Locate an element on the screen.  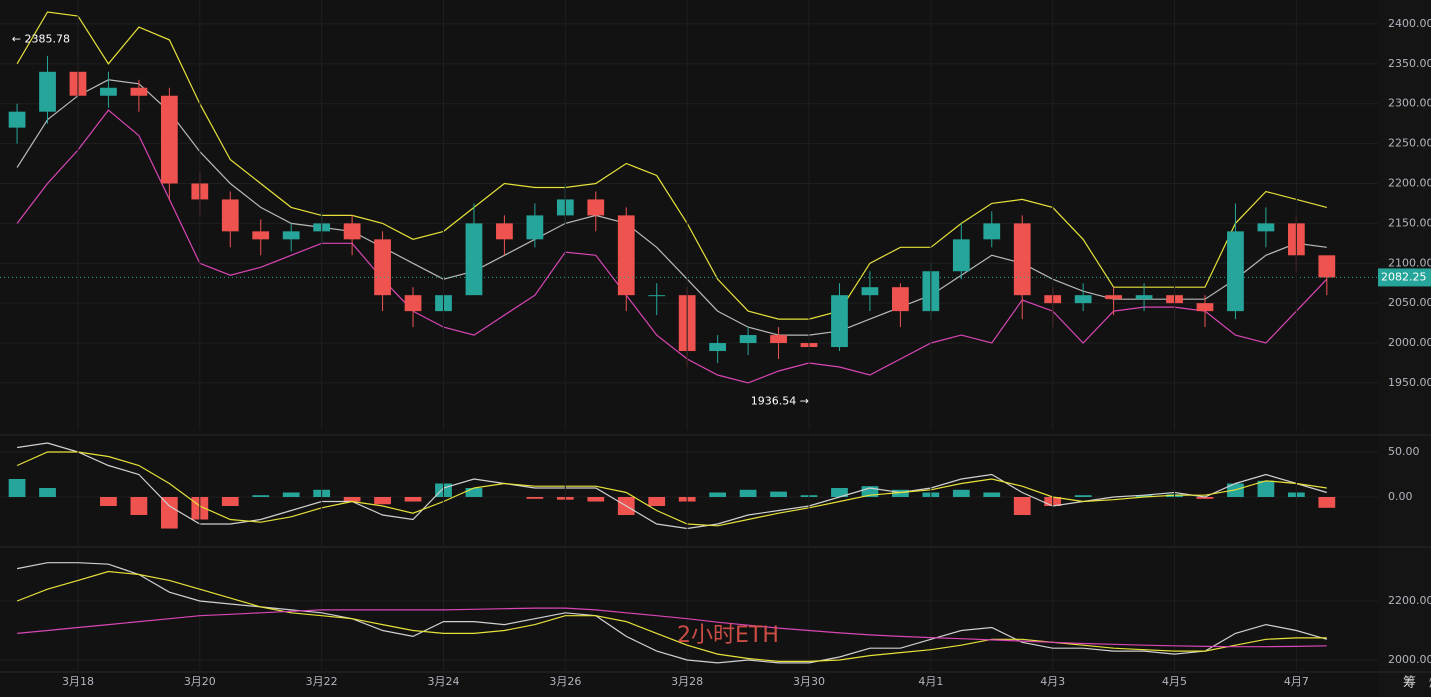
y-tick-label: 2300.00 is located at coordinates (1409, 103).